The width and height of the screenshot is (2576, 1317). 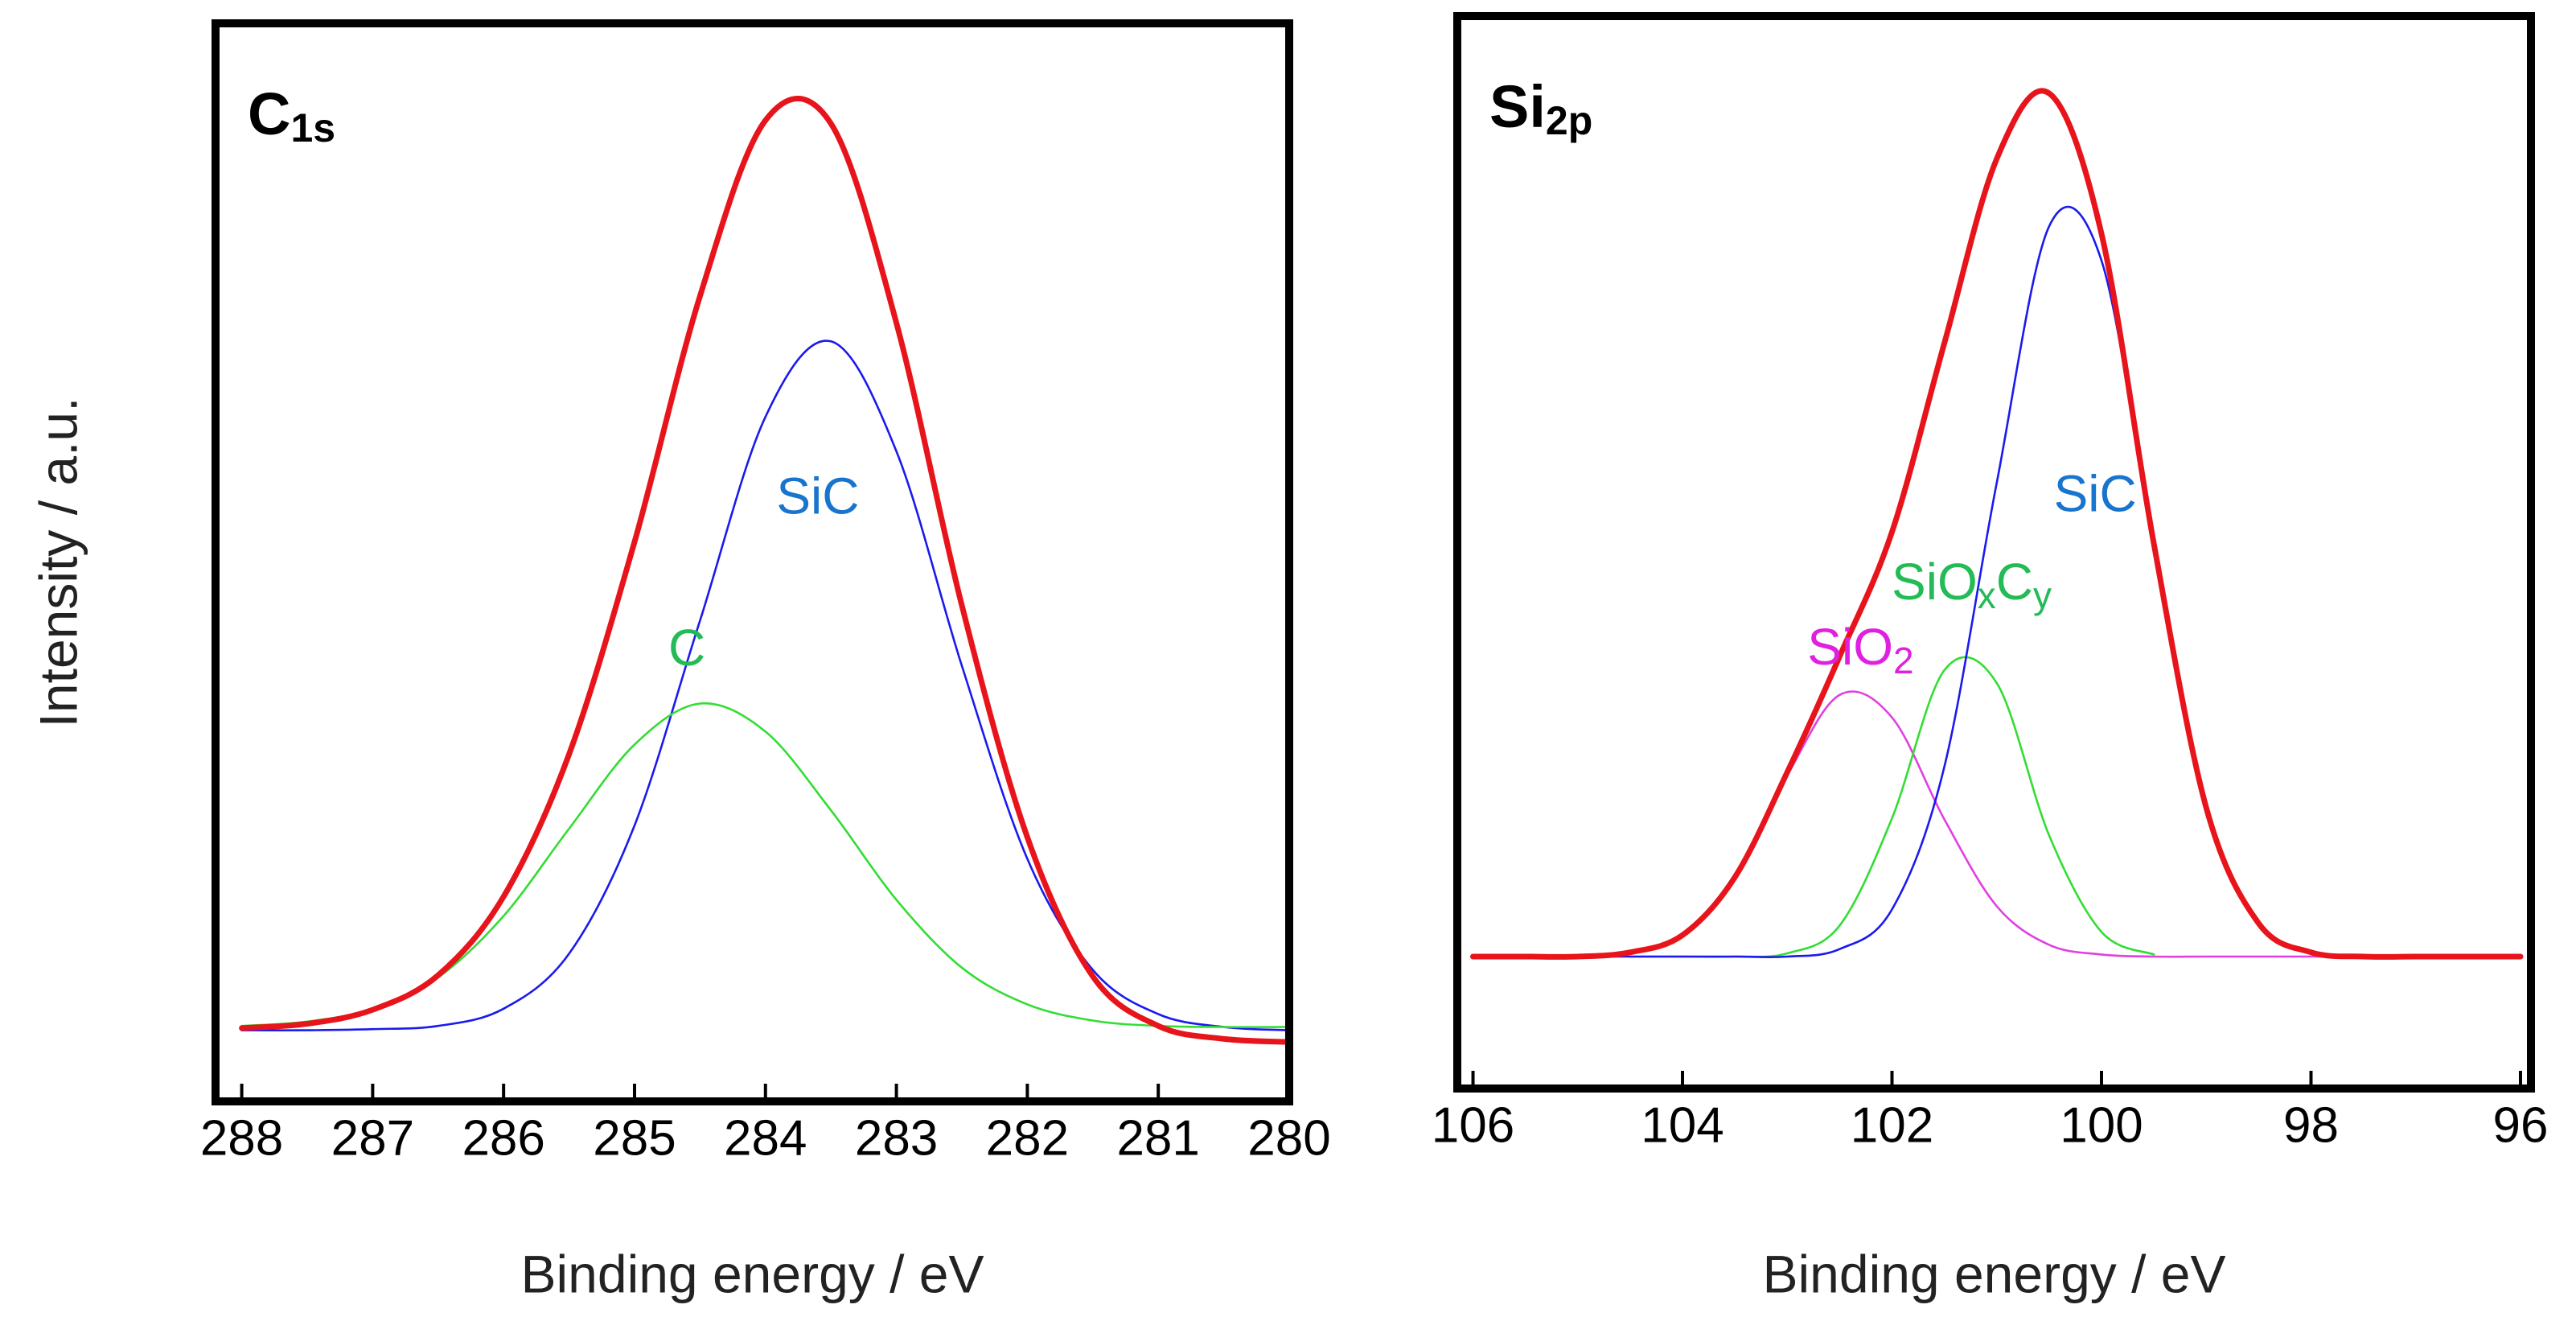 What do you see at coordinates (896, 1138) in the screenshot?
I see `x-tick-label: 283` at bounding box center [896, 1138].